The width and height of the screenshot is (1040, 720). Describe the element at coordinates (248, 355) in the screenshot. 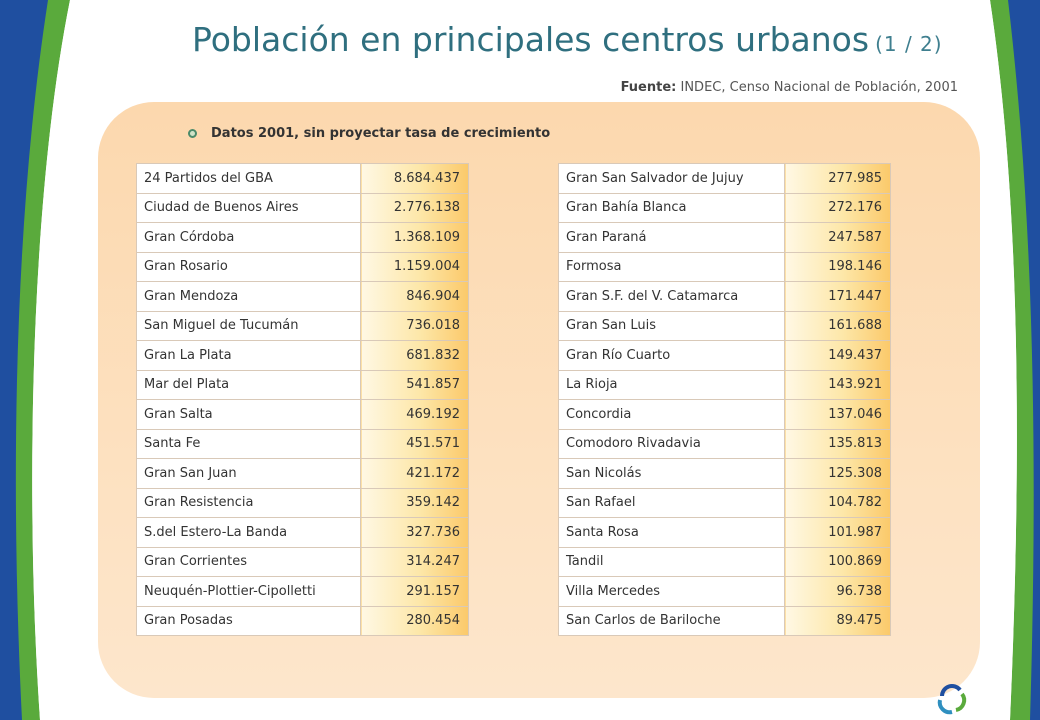

I see `city-name-cell: Gran La Plata` at that location.